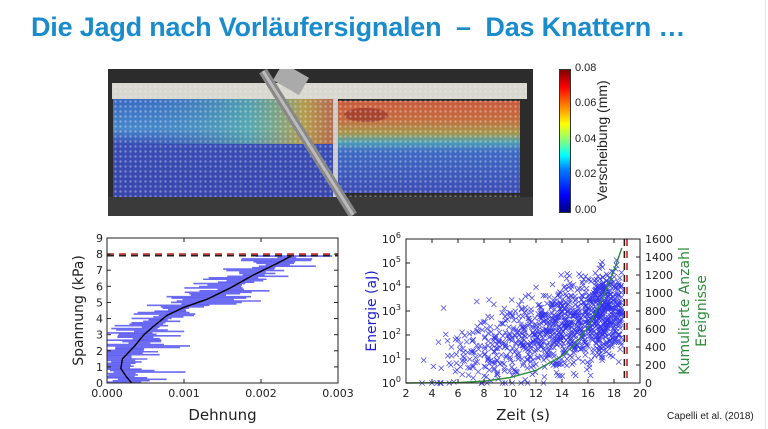 The height and width of the screenshot is (429, 768). What do you see at coordinates (99, 335) in the screenshot?
I see `svg-text: 3` at bounding box center [99, 335].